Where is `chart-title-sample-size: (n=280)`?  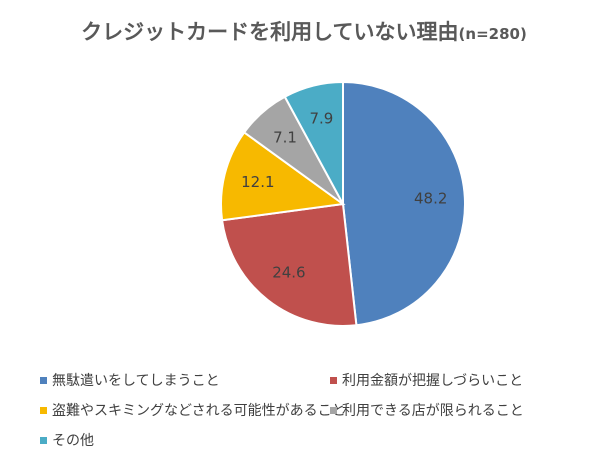 chart-title-sample-size: (n=280) is located at coordinates (492, 34).